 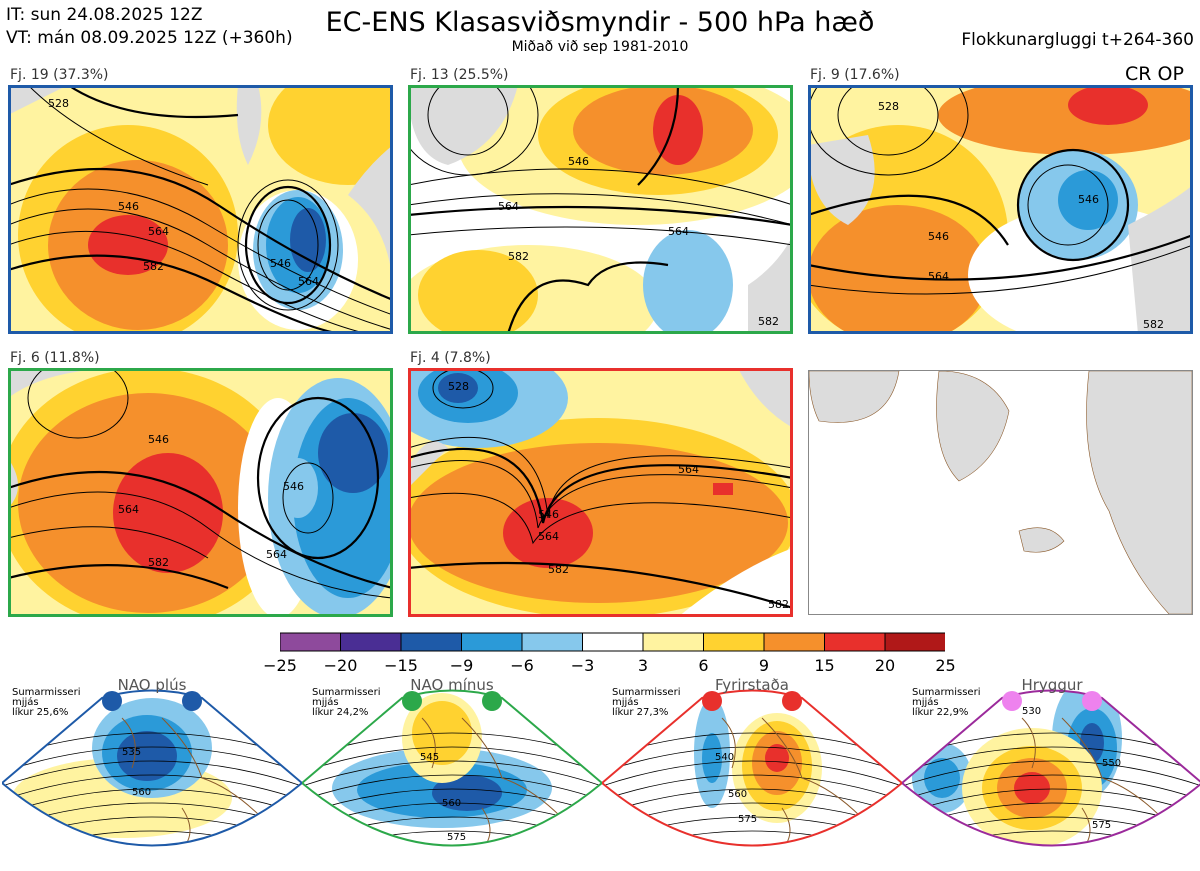 What do you see at coordinates (703, 665) in the screenshot?
I see `colorbar-tick-label: 6` at bounding box center [703, 665].